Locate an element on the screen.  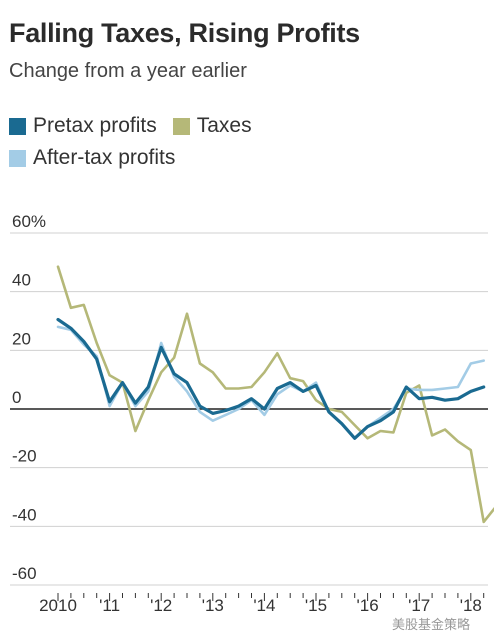
legend: Pretax profits Taxes After-tax profits is located at coordinates (138, 142).